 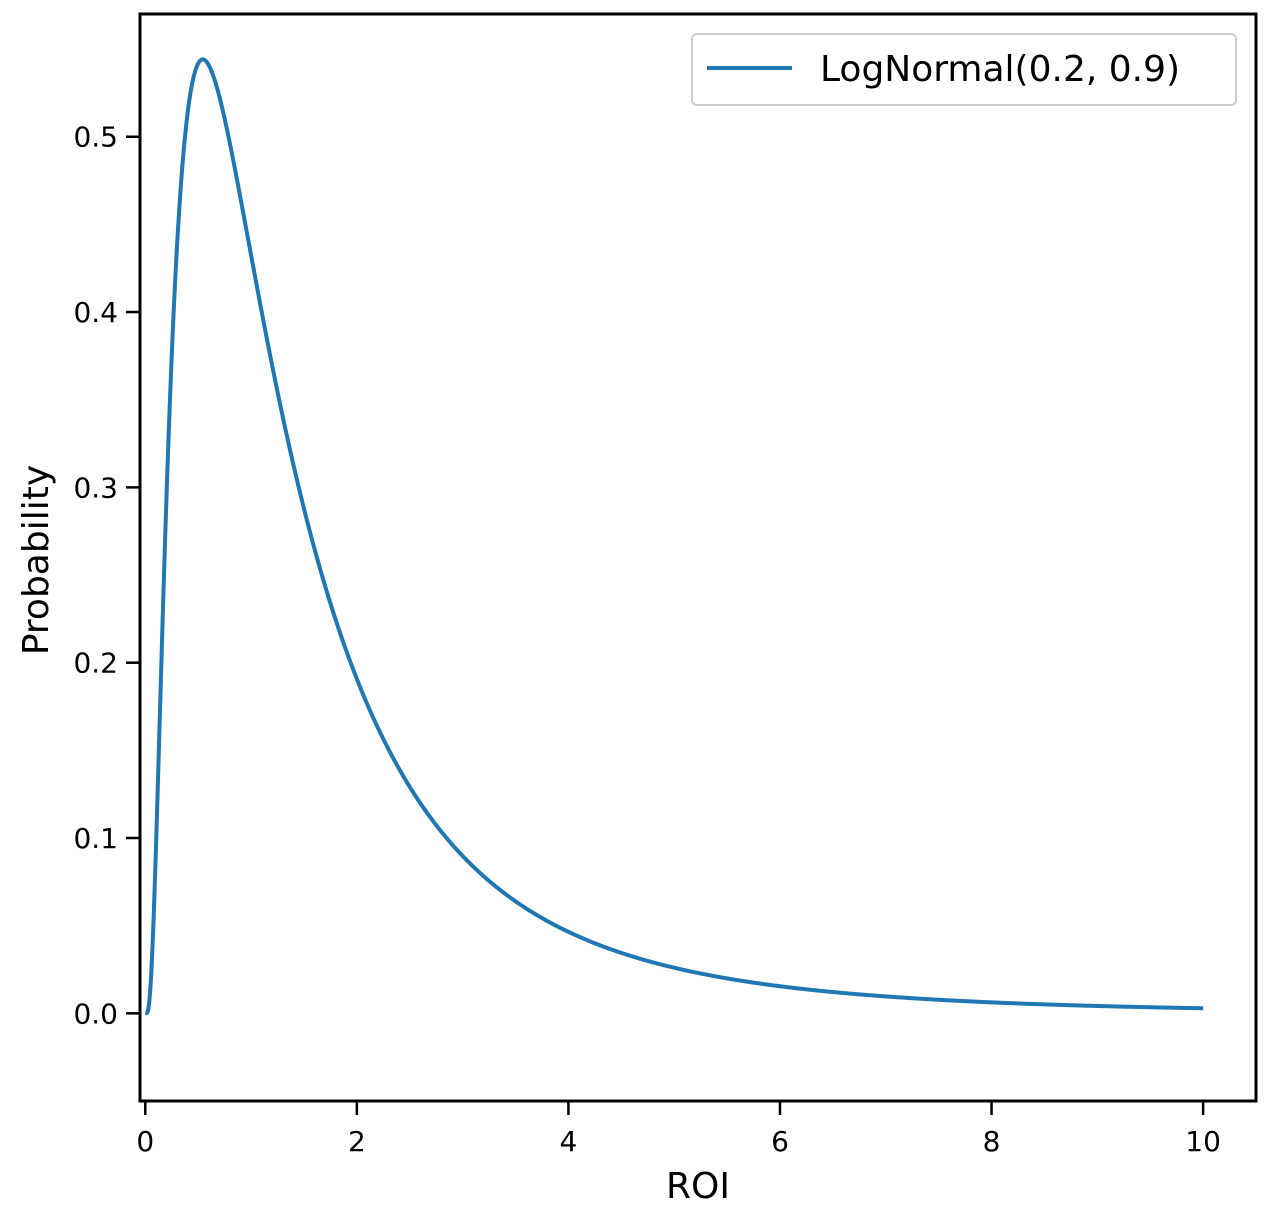 What do you see at coordinates (357, 1141) in the screenshot?
I see `x-tick-label: 2` at bounding box center [357, 1141].